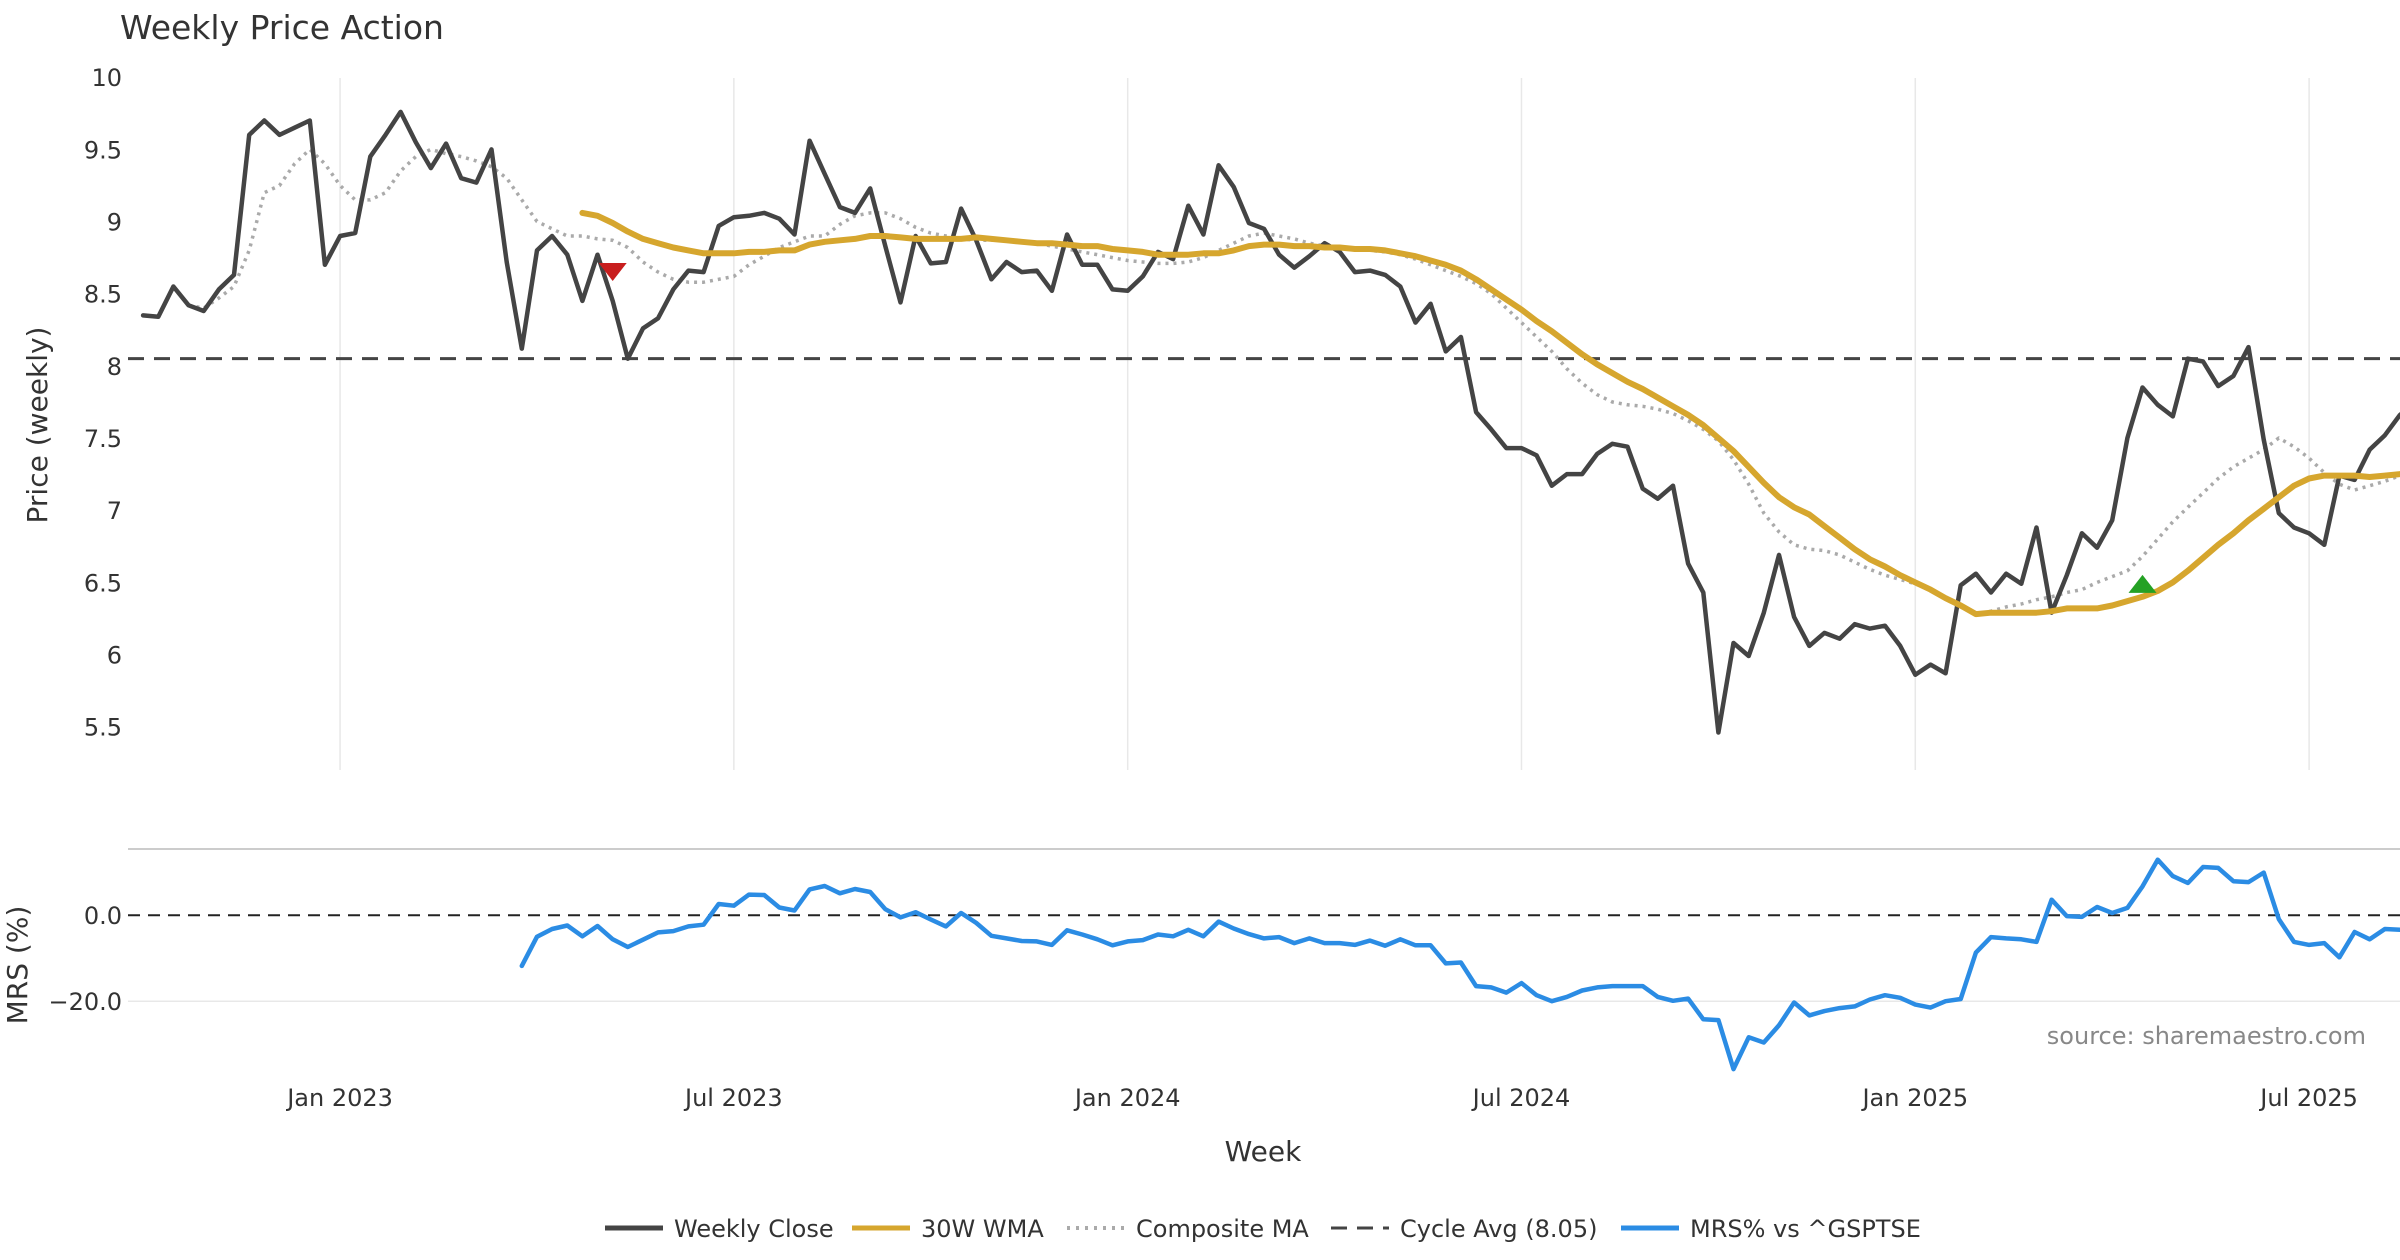  Describe the element at coordinates (754, 1229) in the screenshot. I see `legend-label: Weekly Close` at that location.